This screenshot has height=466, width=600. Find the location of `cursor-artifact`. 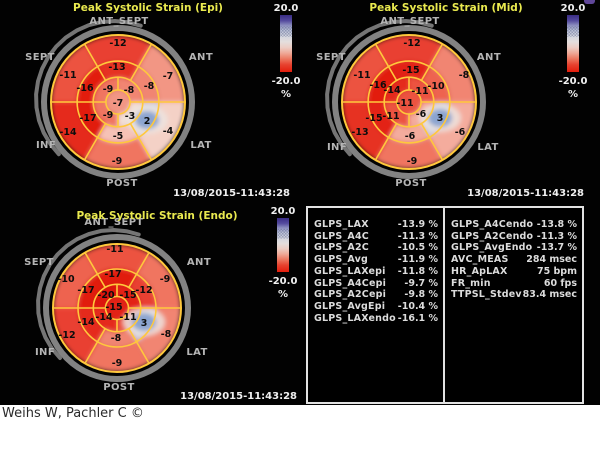

cursor-artifact is located at coordinates (589, 2).